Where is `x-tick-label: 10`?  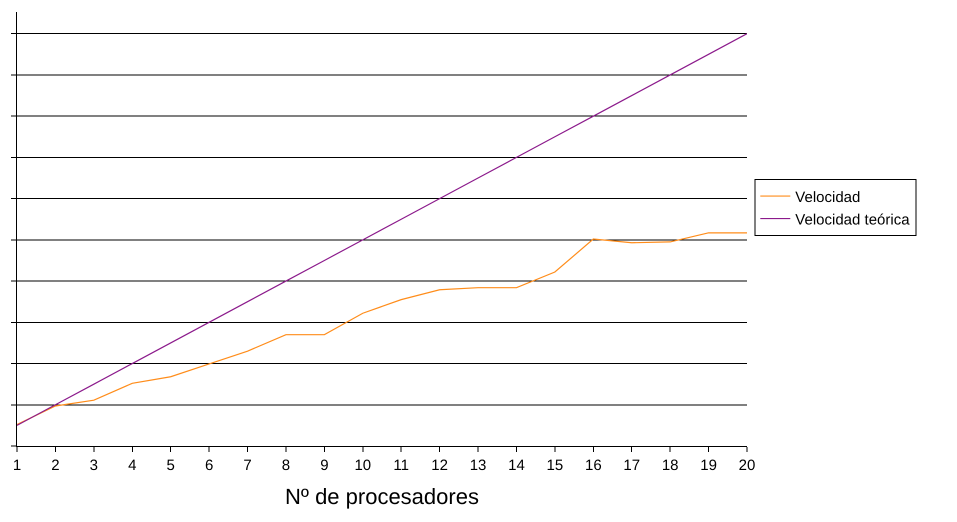 x-tick-label: 10 is located at coordinates (363, 465).